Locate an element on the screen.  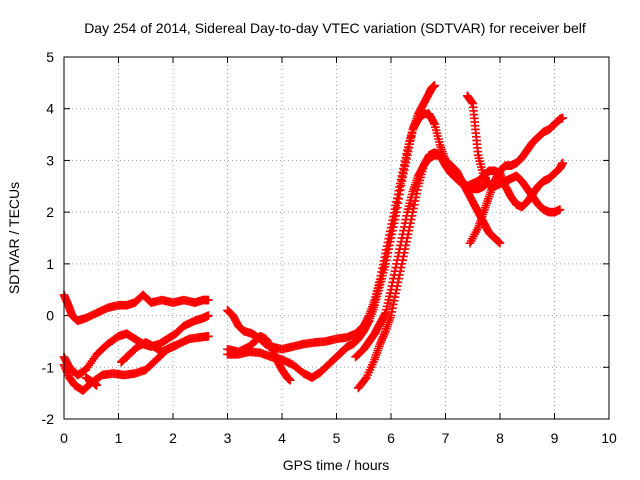
x-tick-label: 3 is located at coordinates (228, 438).